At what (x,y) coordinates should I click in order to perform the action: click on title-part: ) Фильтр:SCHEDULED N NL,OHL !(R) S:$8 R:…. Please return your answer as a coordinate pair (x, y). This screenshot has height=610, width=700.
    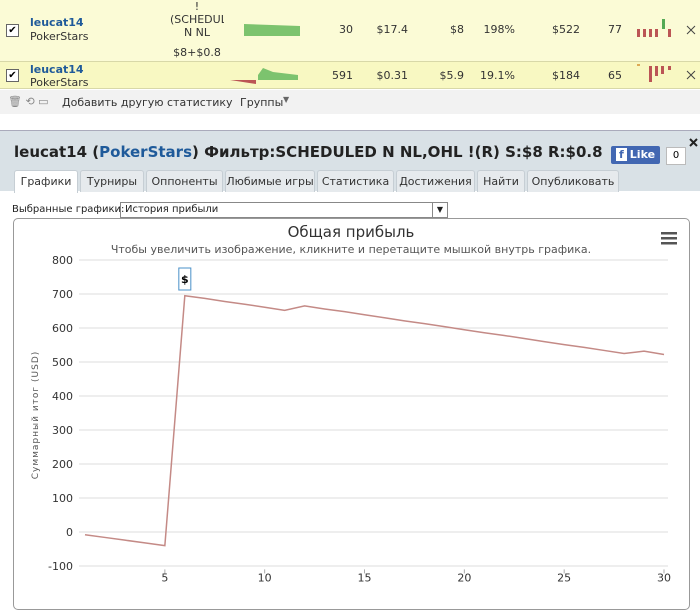
    Looking at the image, I should click on (397, 152).